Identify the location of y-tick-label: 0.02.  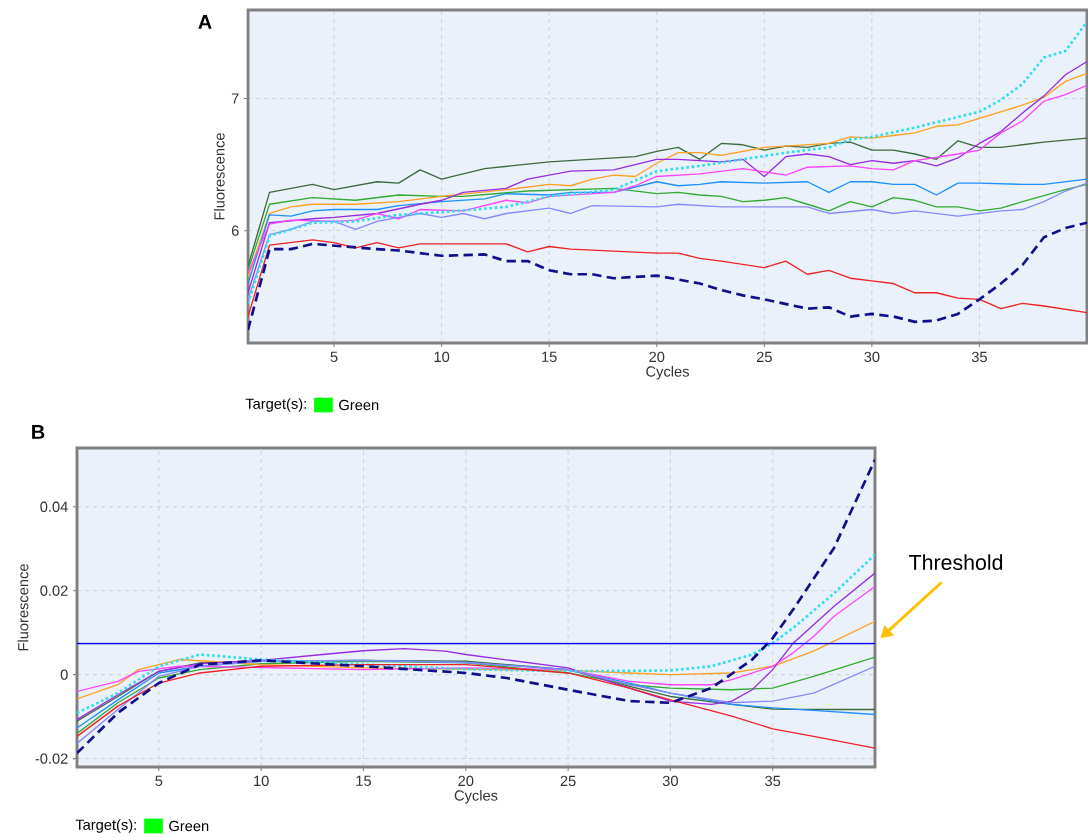
(54, 590).